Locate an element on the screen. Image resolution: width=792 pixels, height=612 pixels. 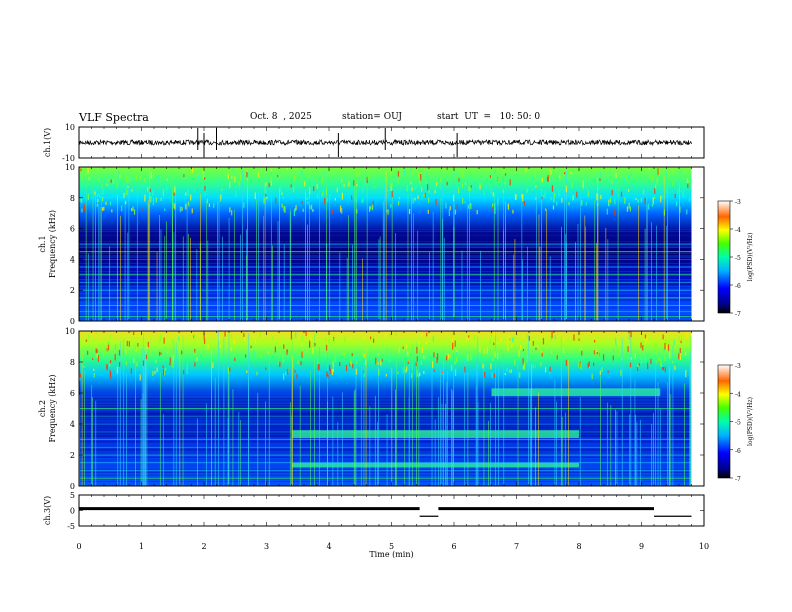
y-tick-label: 6 is located at coordinates (72, 393).